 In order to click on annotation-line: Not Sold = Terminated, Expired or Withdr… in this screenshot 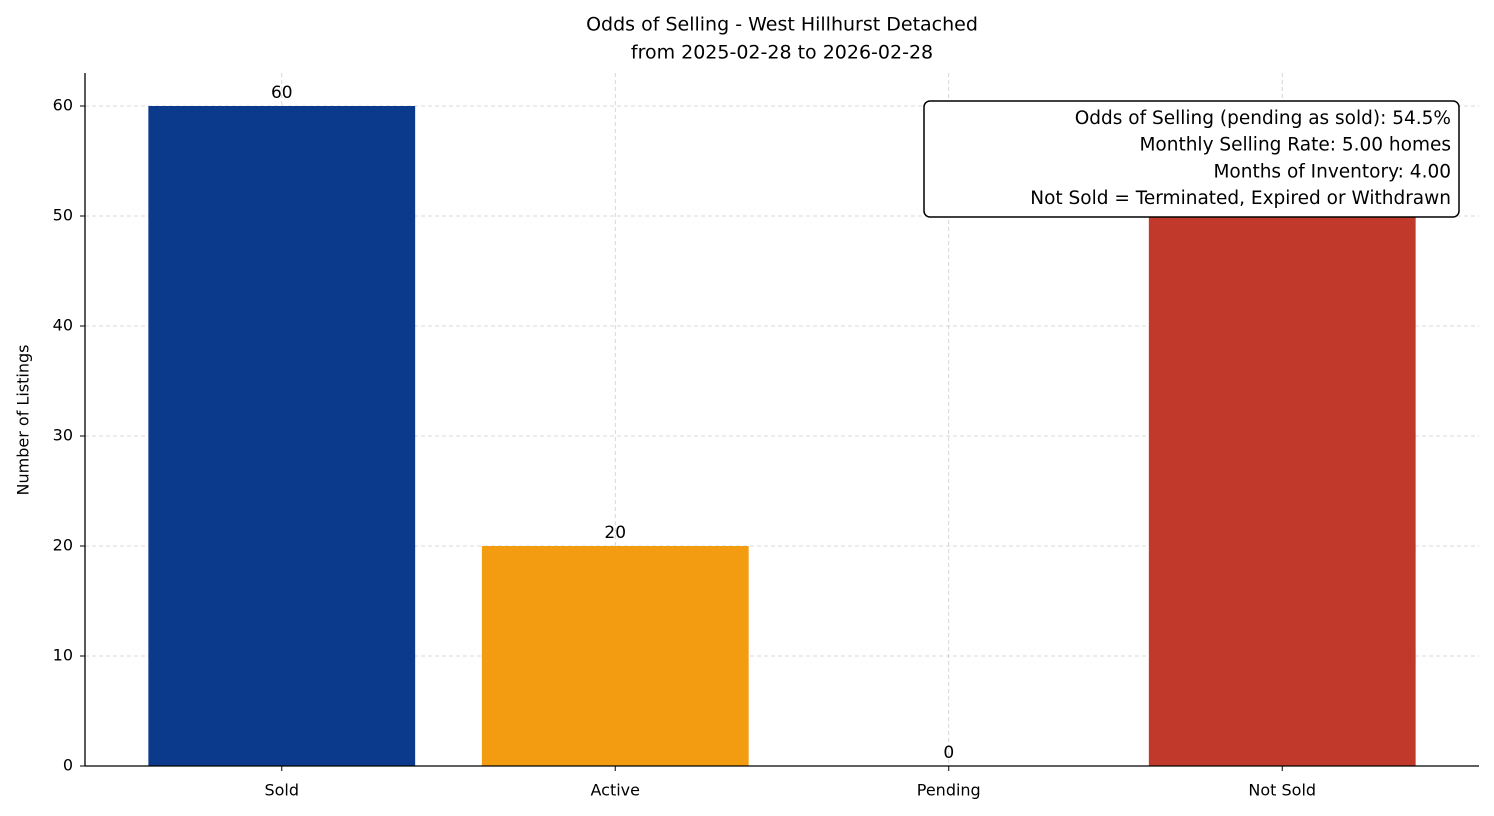, I will do `click(1240, 198)`.